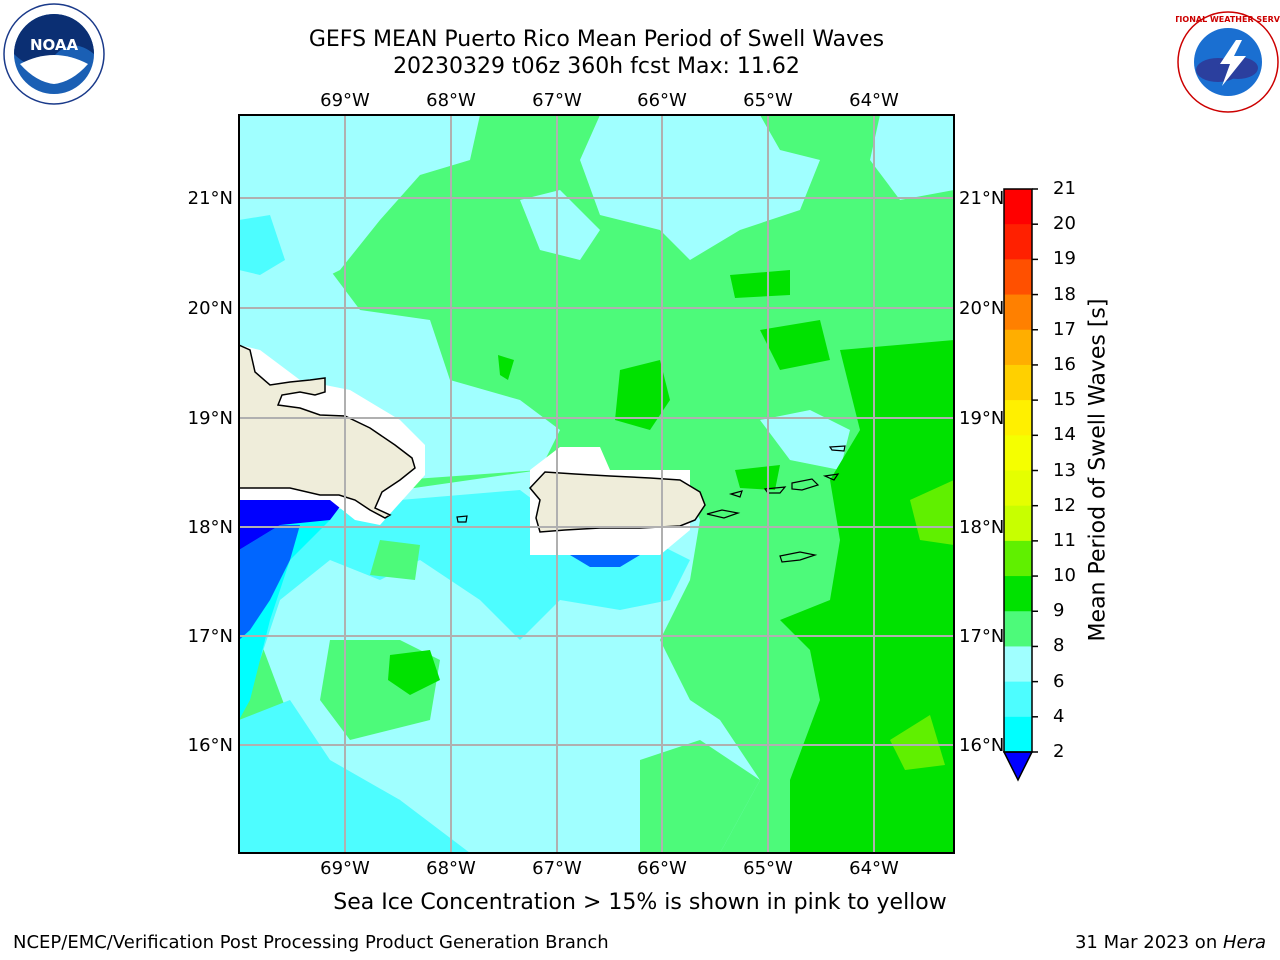 Image resolution: width=1280 pixels, height=960 pixels. What do you see at coordinates (1035, 470) in the screenshot?
I see `colorbar-ticks` at bounding box center [1035, 470].